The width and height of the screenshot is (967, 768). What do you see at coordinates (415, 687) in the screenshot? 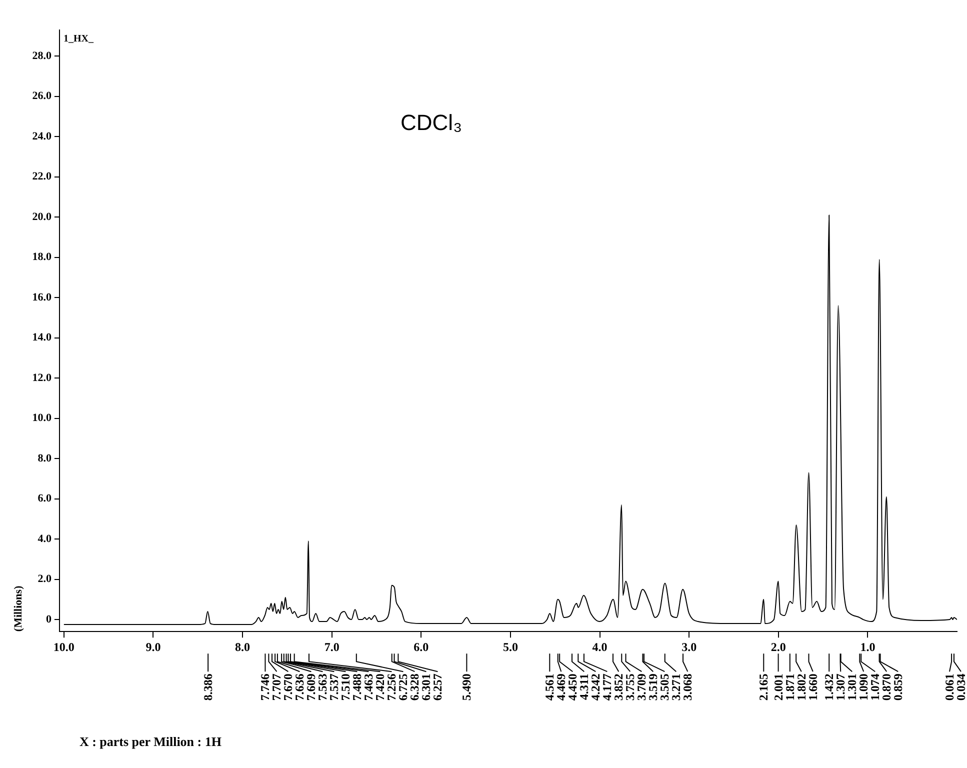
I see `annotation: 6.328` at bounding box center [415, 687].